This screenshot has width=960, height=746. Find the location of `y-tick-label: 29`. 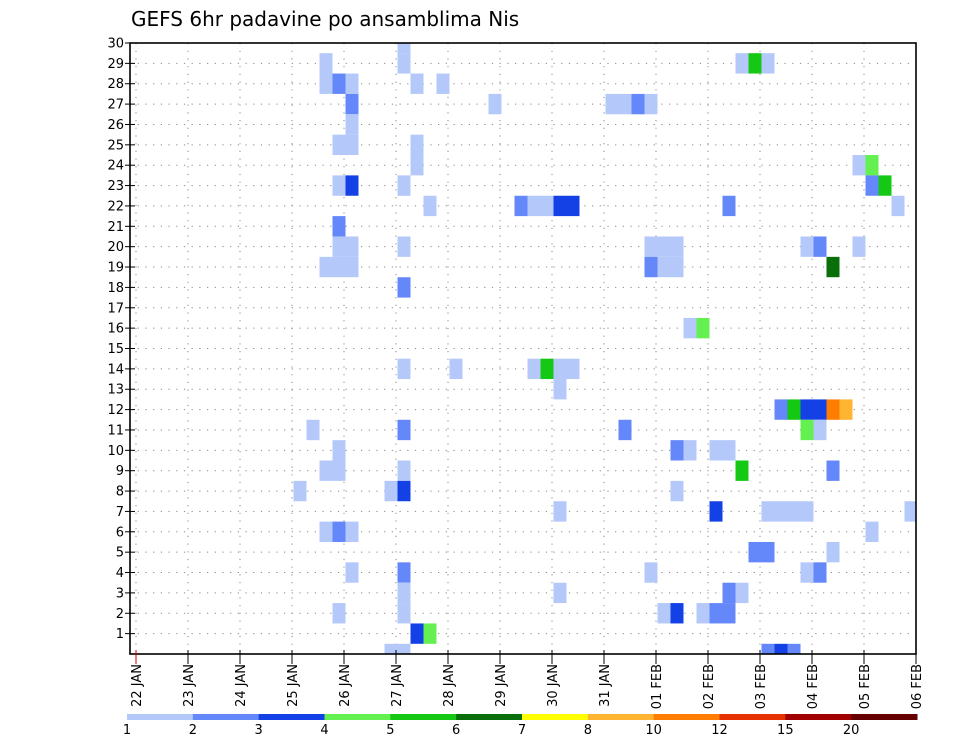

y-tick-label: 29 is located at coordinates (115, 64).